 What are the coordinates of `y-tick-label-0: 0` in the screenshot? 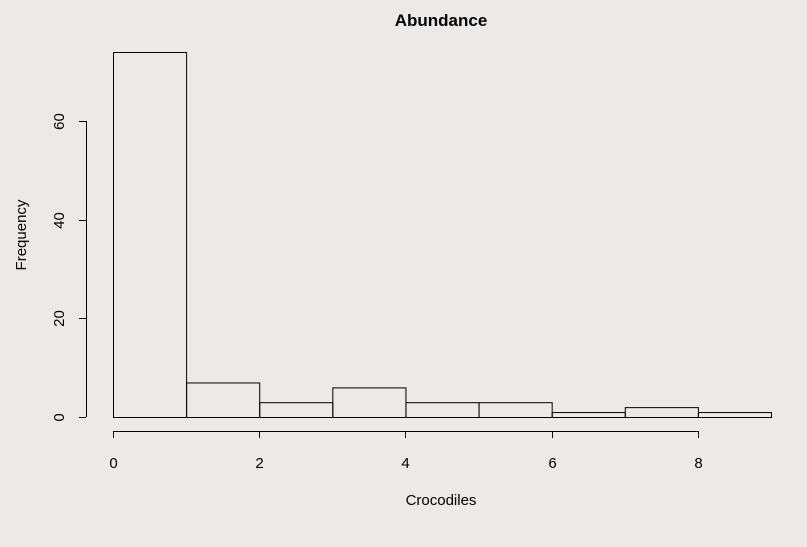 It's located at (59, 417).